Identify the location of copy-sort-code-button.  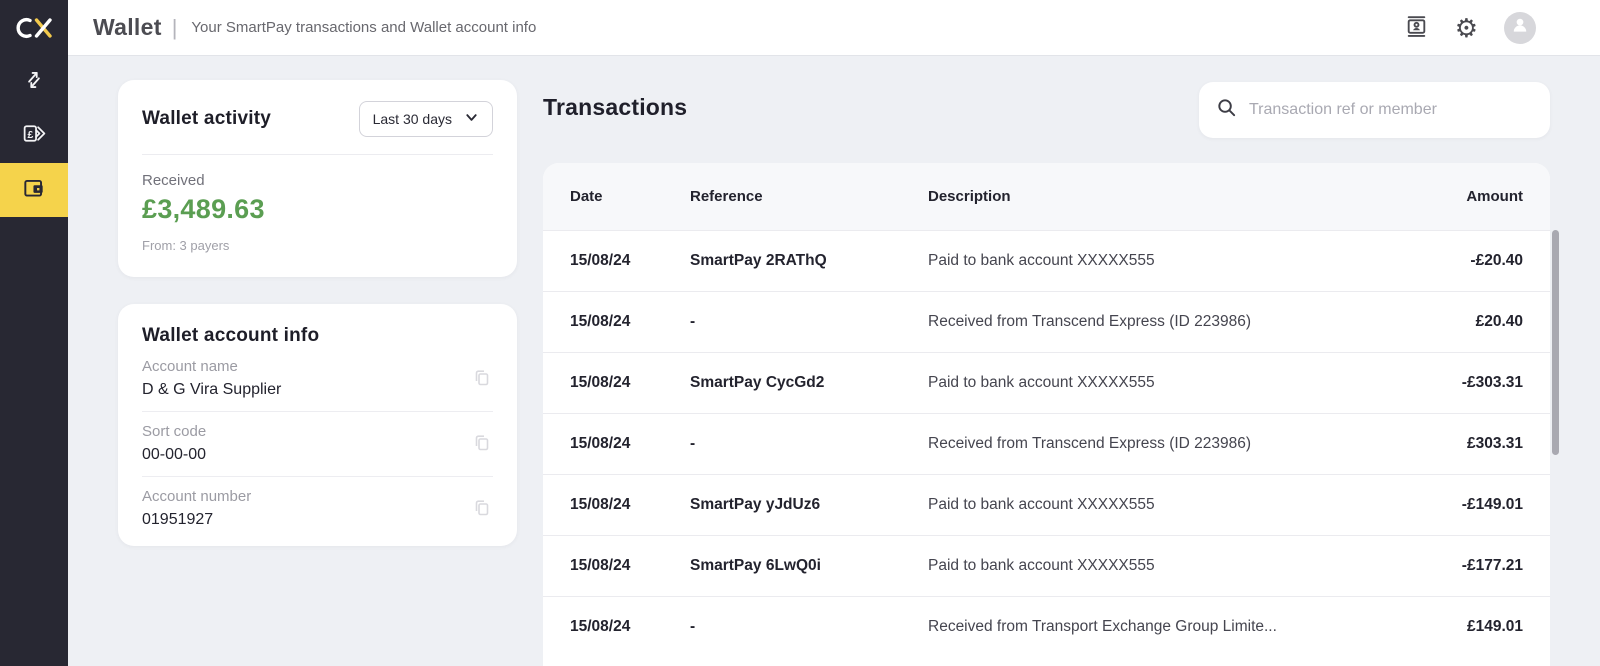
(482, 444).